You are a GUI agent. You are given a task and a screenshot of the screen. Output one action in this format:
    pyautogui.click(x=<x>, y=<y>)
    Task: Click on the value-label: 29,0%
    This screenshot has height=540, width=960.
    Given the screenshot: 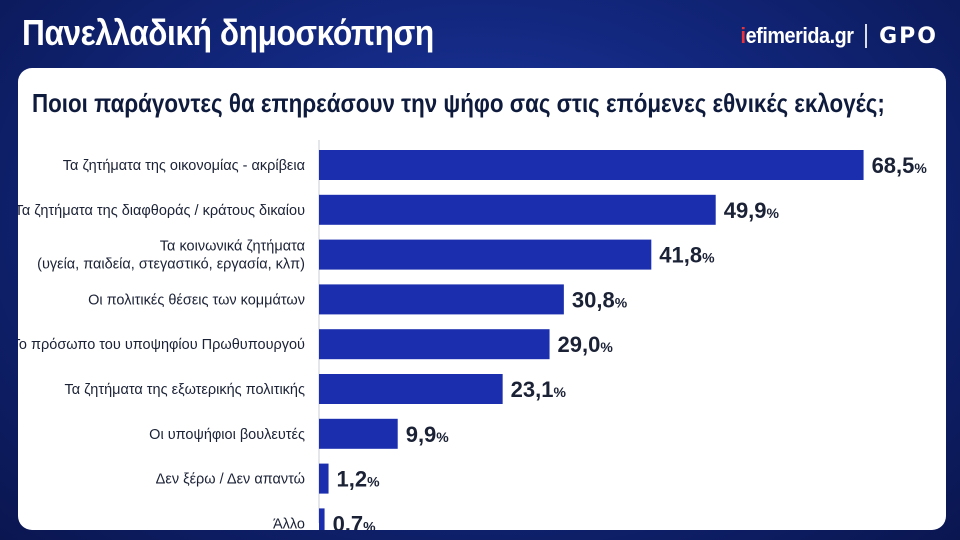 What is the action you would take?
    pyautogui.click(x=586, y=344)
    